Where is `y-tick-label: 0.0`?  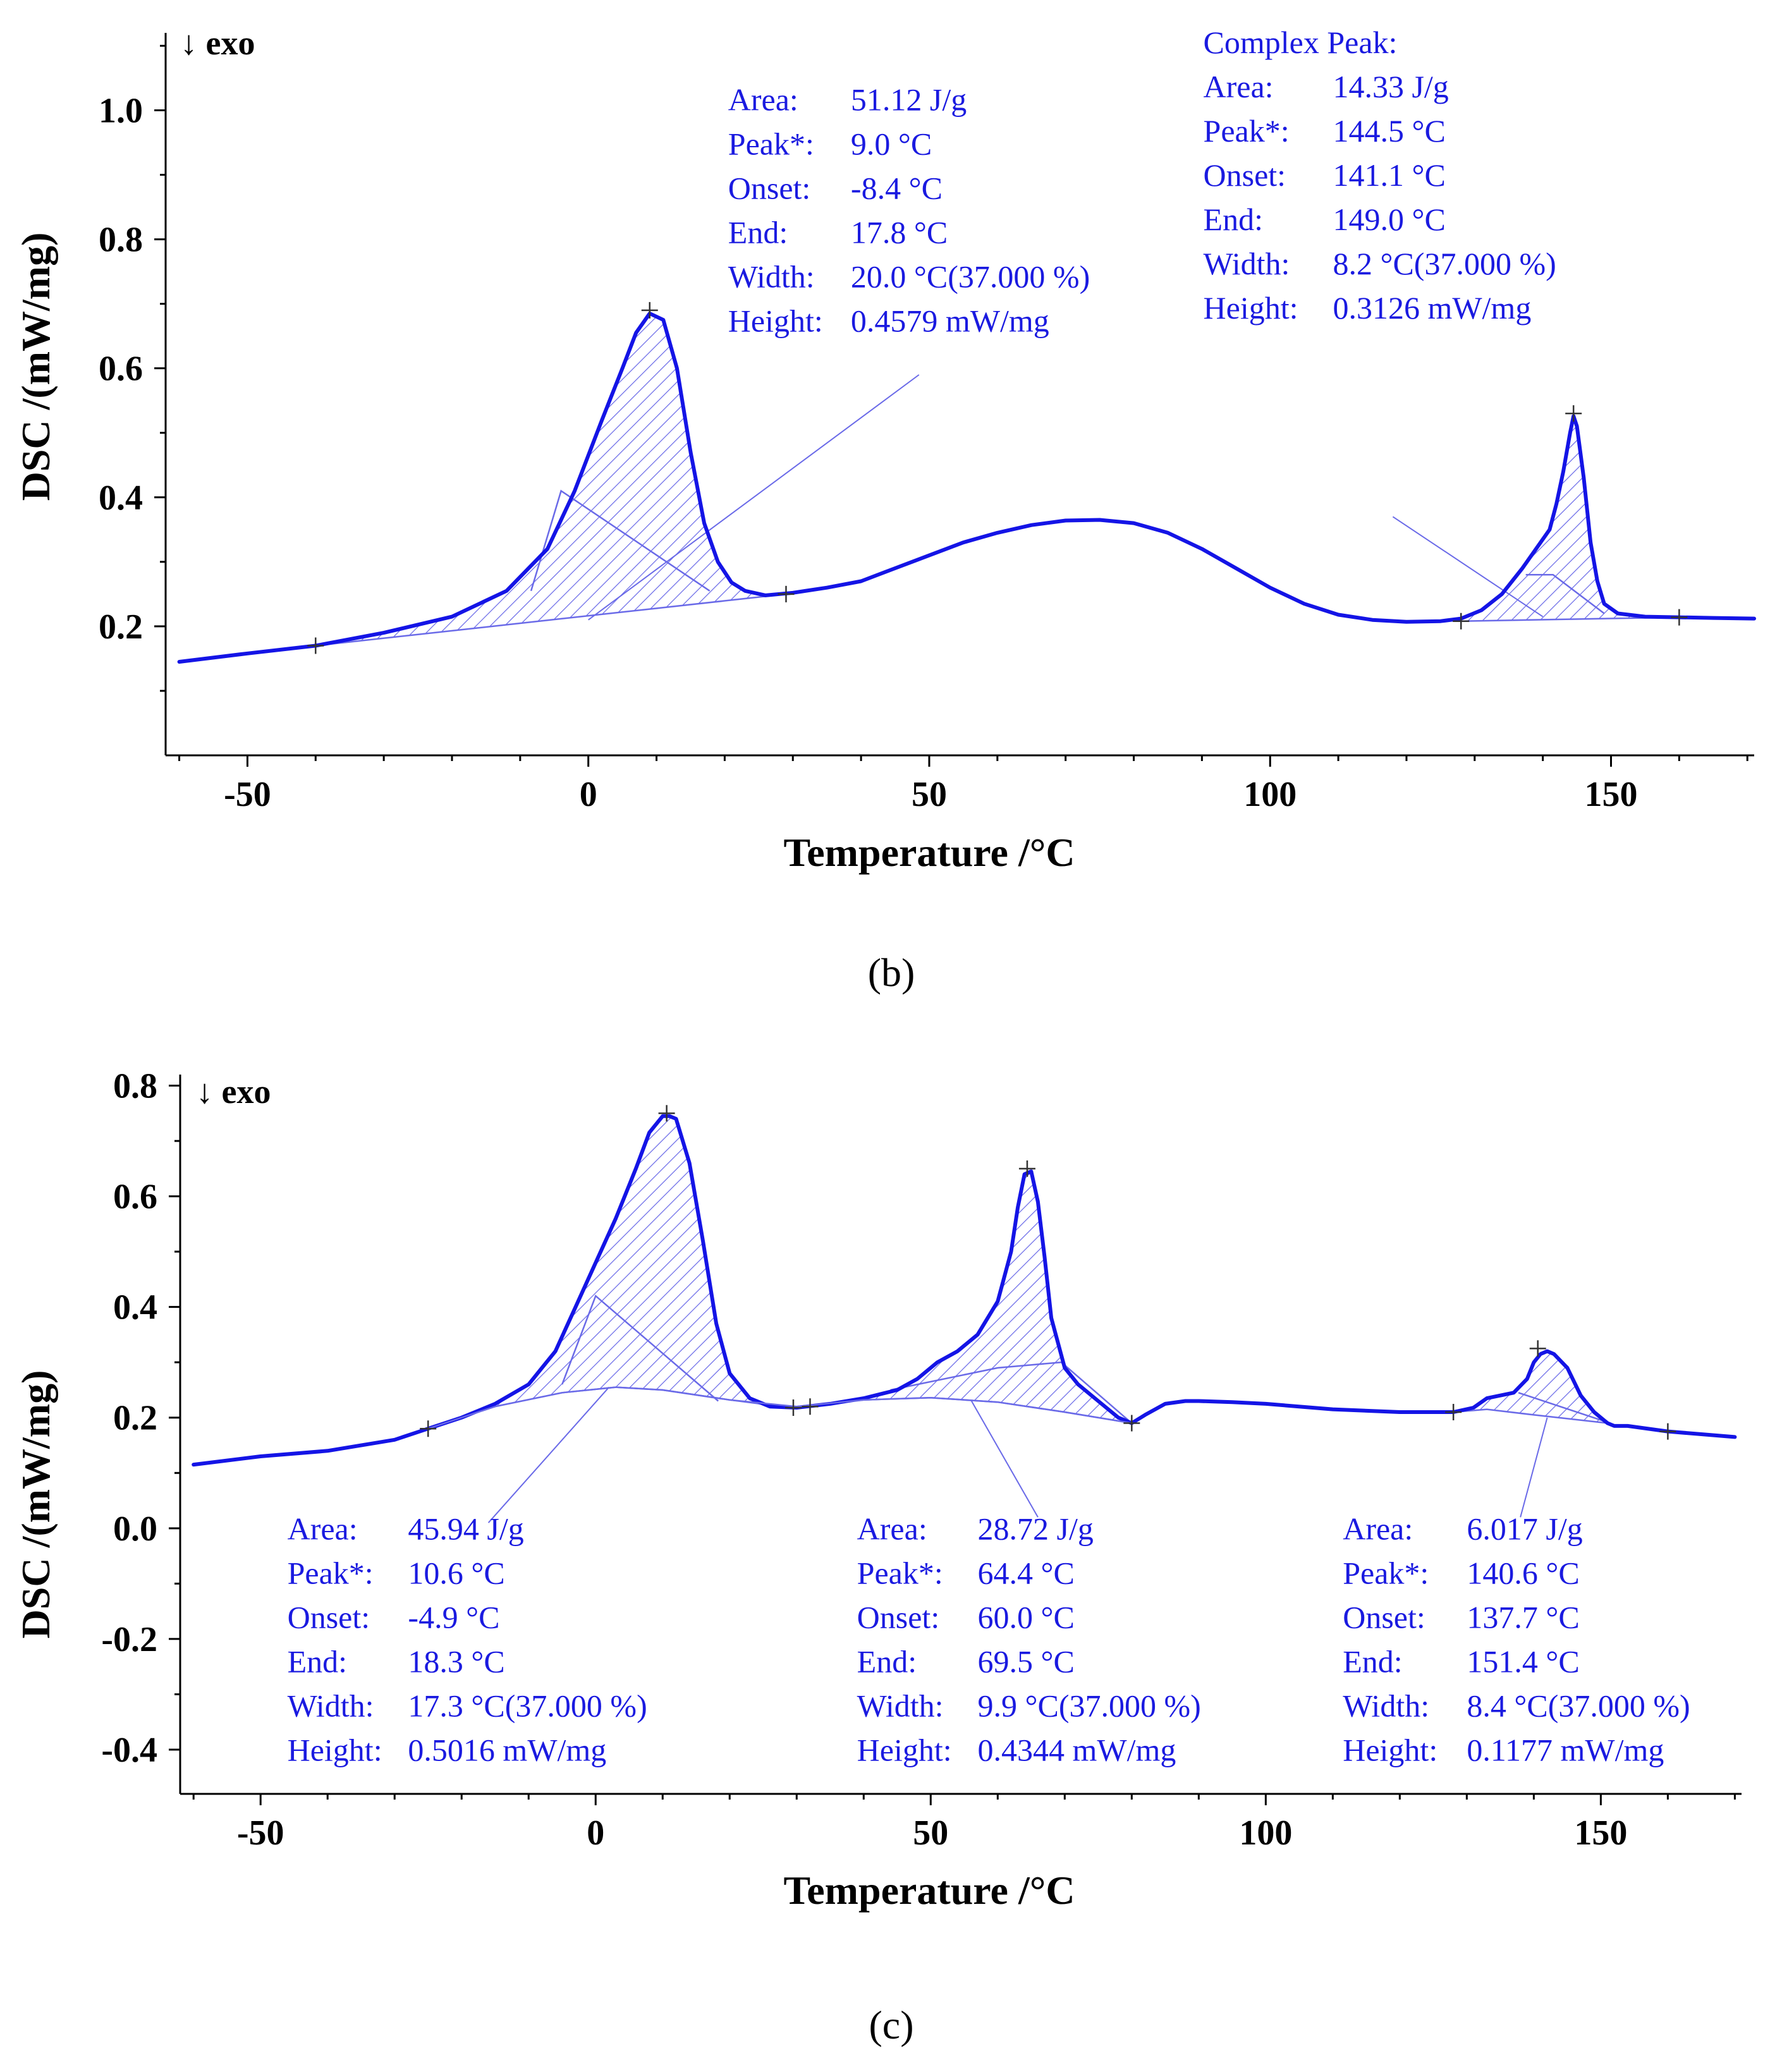
y-tick-label: 0.0 is located at coordinates (135, 1529).